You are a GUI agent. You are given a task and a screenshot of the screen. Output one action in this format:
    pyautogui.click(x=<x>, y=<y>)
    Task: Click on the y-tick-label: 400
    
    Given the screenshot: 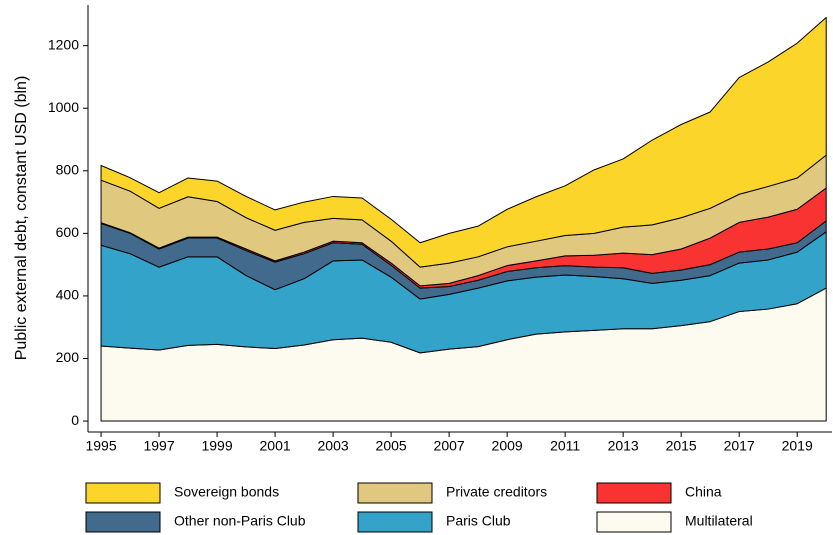 What is the action you would take?
    pyautogui.click(x=68, y=295)
    